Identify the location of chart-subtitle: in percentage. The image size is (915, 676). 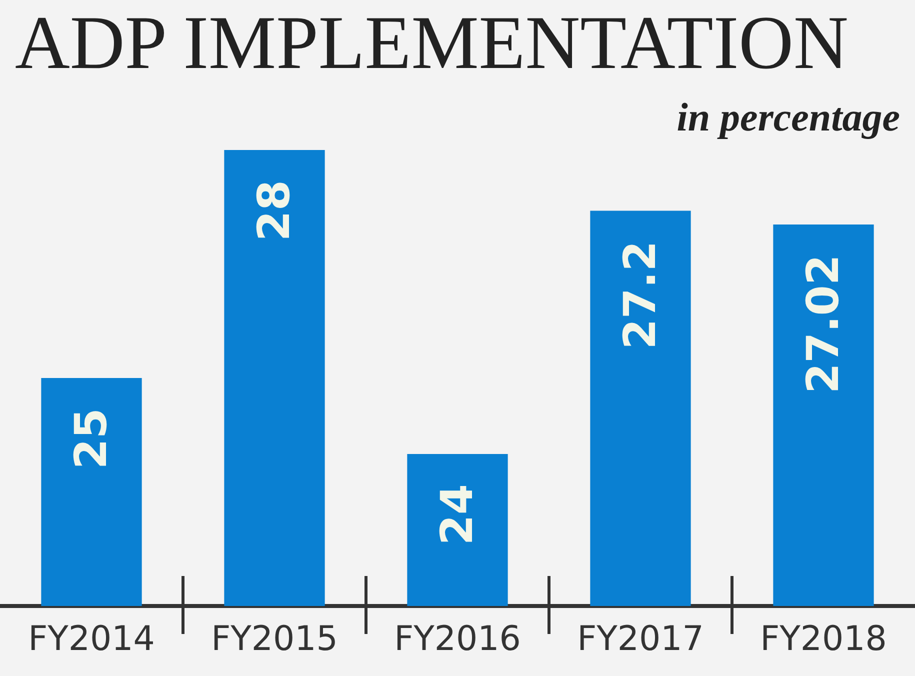
(788, 117).